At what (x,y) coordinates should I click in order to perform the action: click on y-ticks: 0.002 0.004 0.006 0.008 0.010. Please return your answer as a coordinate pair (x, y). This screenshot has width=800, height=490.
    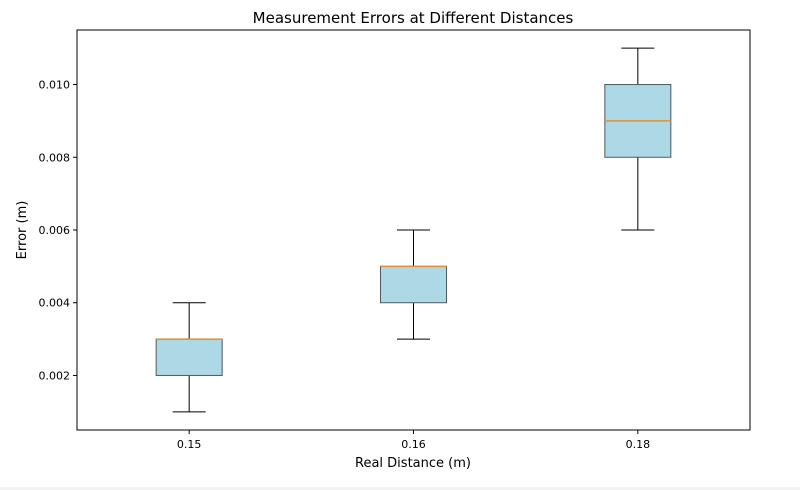
    Looking at the image, I should click on (58, 230).